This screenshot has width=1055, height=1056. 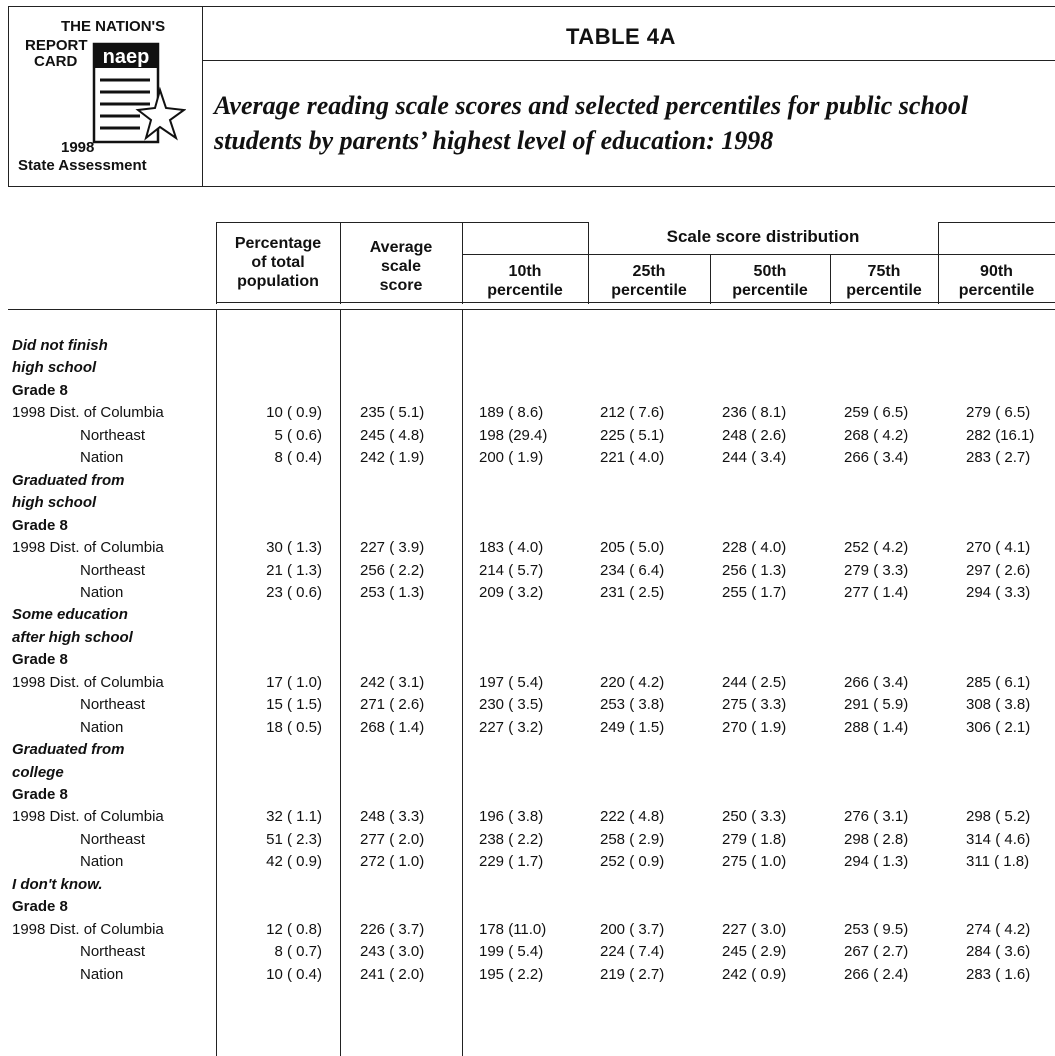 What do you see at coordinates (294, 817) in the screenshot?
I see `table-cell: 32 ( 1.1)` at bounding box center [294, 817].